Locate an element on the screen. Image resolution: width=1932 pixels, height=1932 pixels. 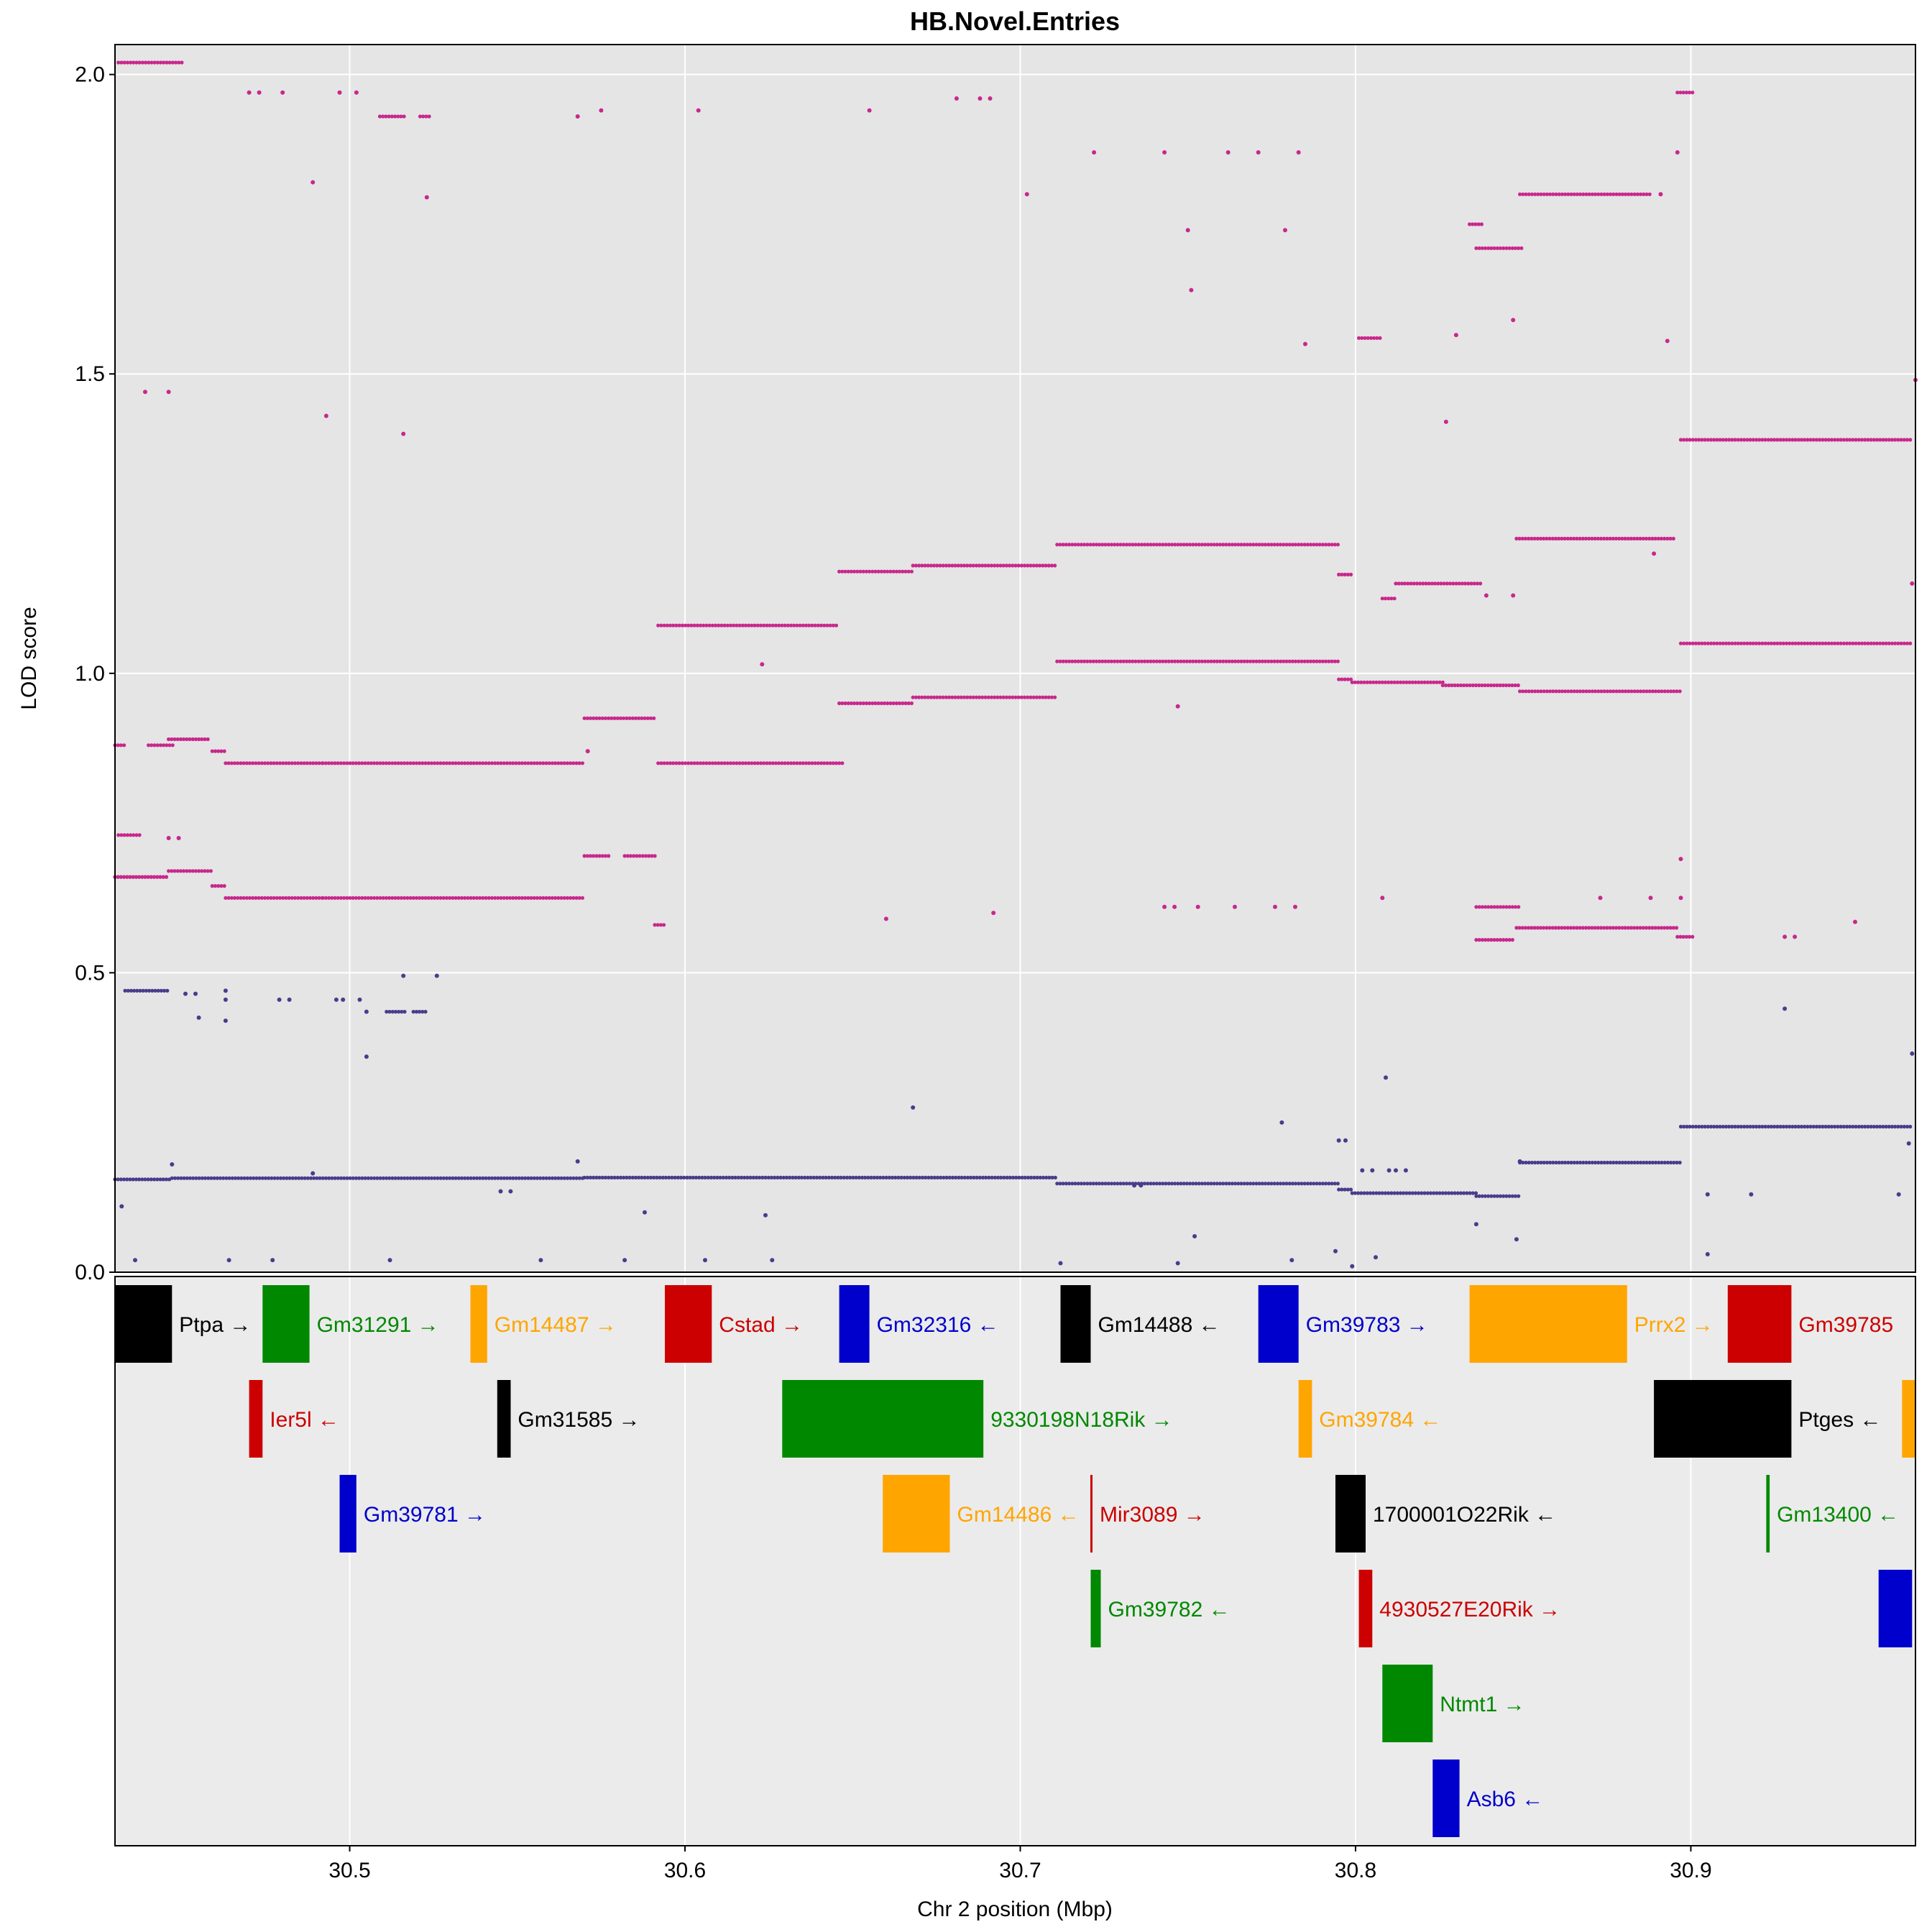
x-tick-label: 30.9 is located at coordinates (1690, 1870).